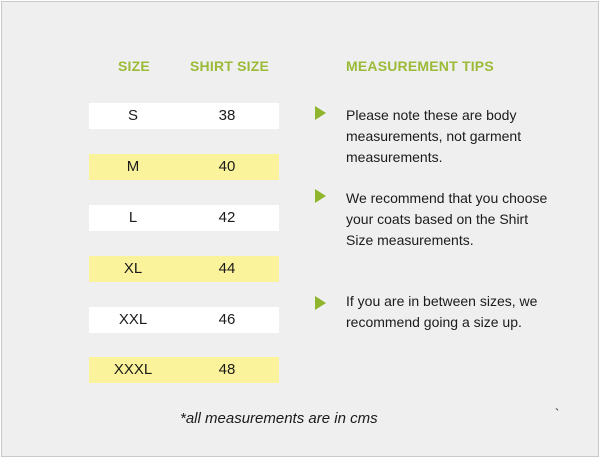  What do you see at coordinates (420, 66) in the screenshot?
I see `measurement-tips-heading: MEASUREMENT TIPS` at bounding box center [420, 66].